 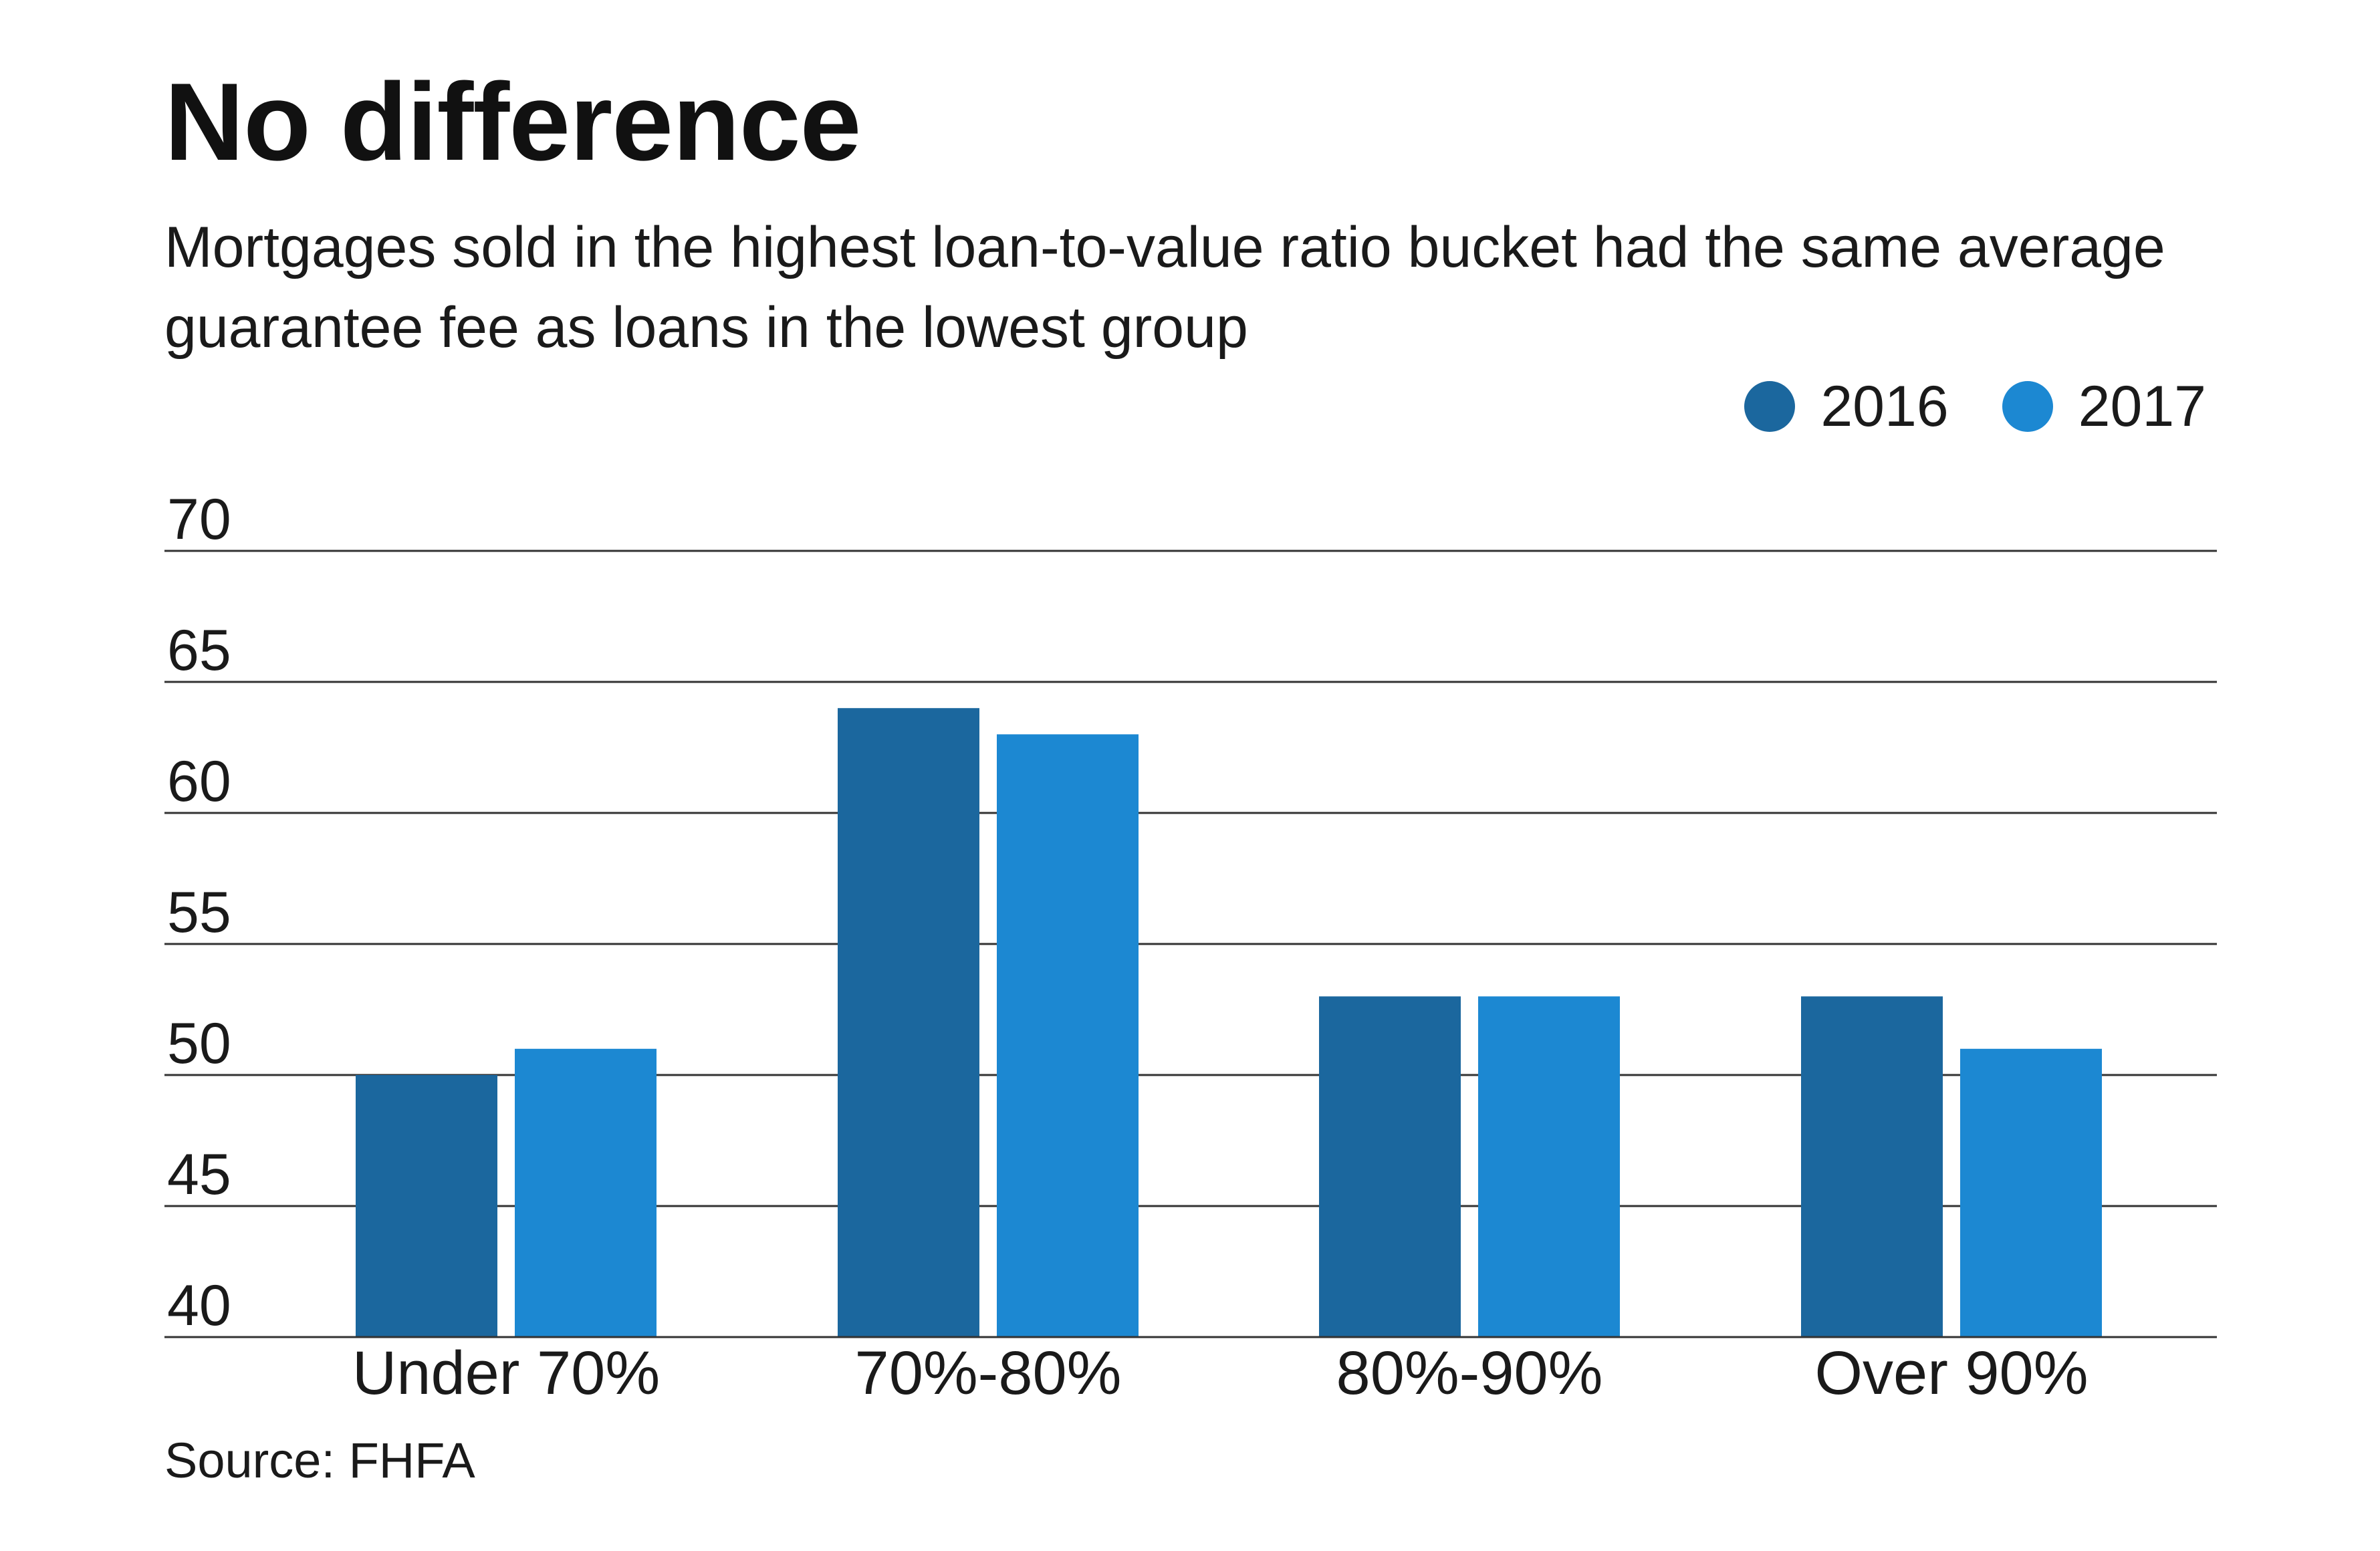 What do you see at coordinates (199, 1175) in the screenshot?
I see `y-tick-label-45: 45` at bounding box center [199, 1175].